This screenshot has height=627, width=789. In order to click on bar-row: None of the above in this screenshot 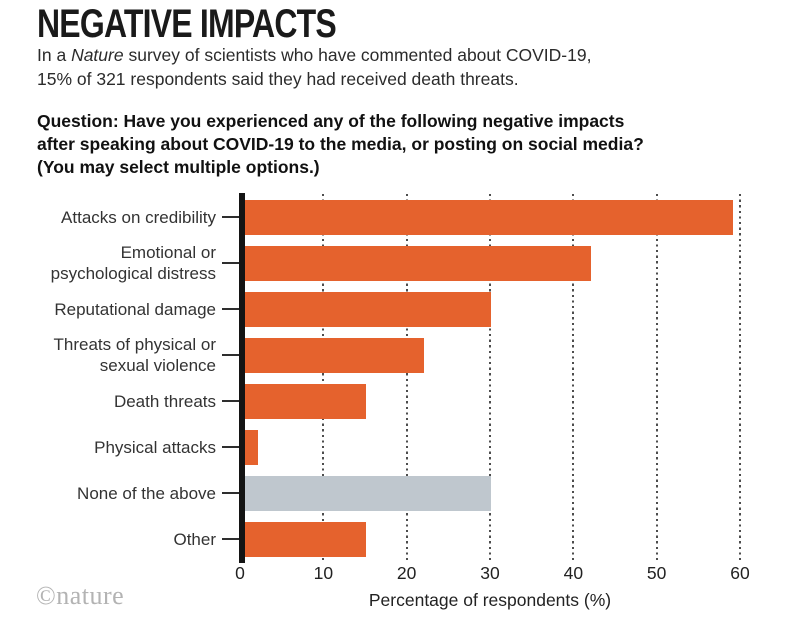, I will do `click(394, 493)`.